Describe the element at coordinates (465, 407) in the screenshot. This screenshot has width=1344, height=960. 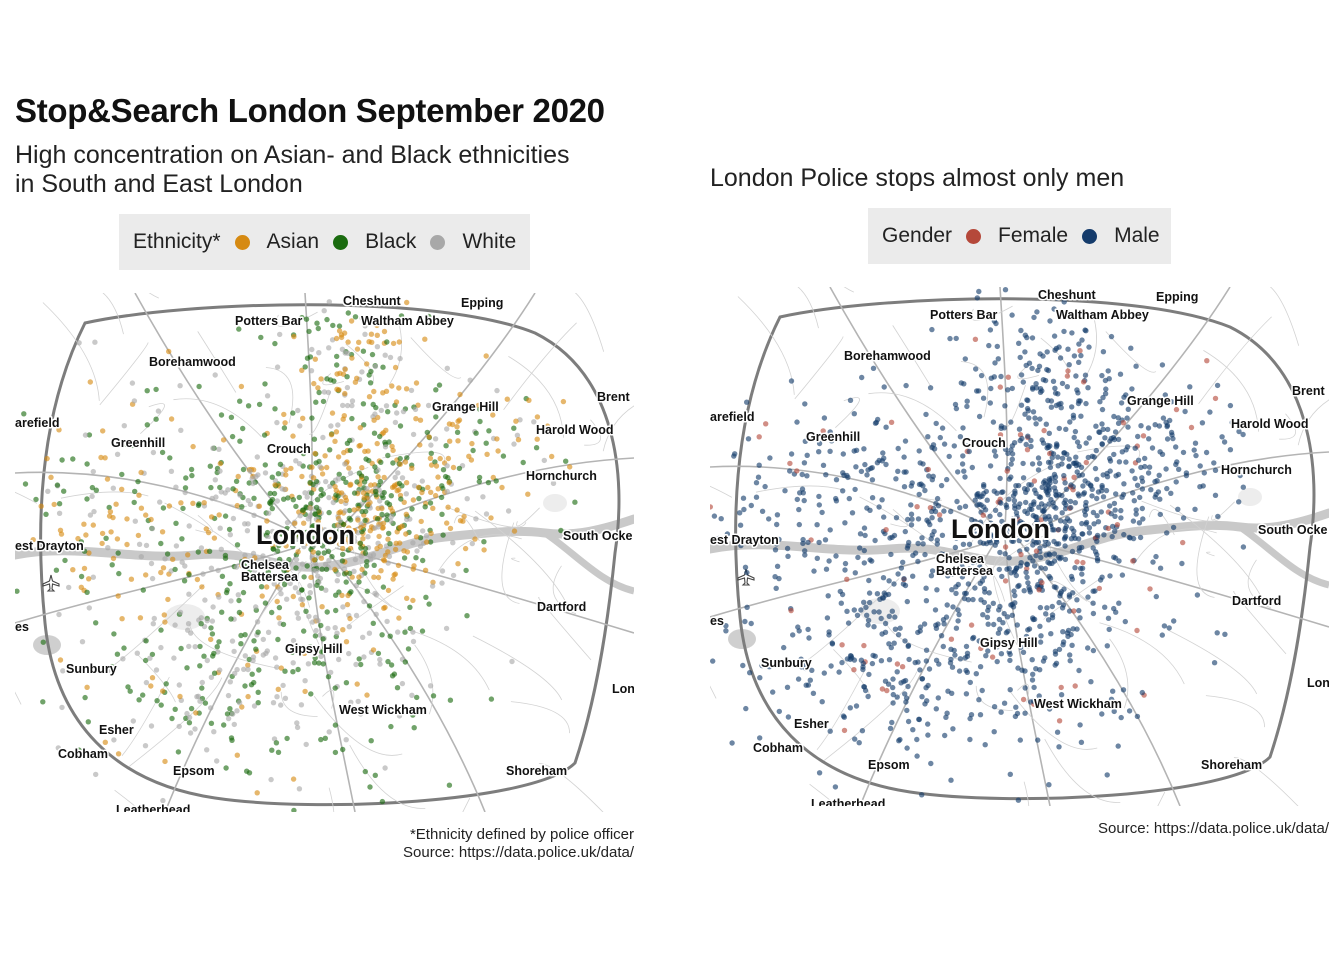
I see `eth-place-label-grange-hill: Grange Hill` at that location.